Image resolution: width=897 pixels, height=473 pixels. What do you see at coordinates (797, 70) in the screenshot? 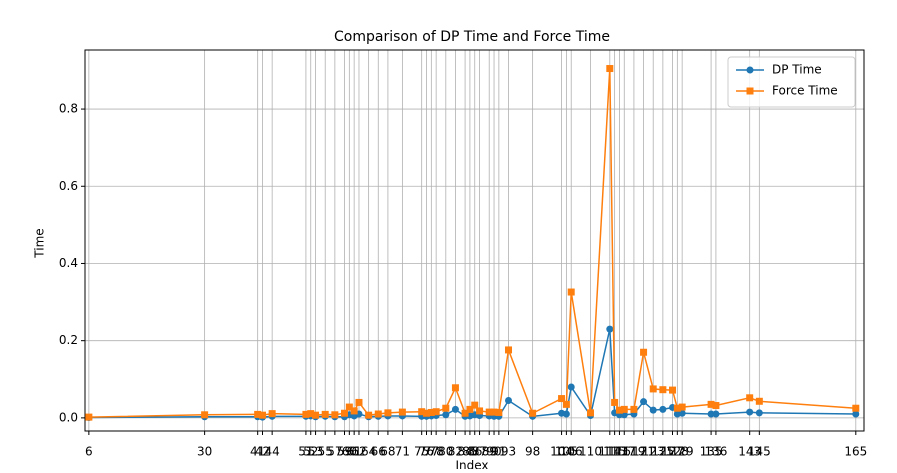
I see `legend-label: DP Time` at bounding box center [797, 70].